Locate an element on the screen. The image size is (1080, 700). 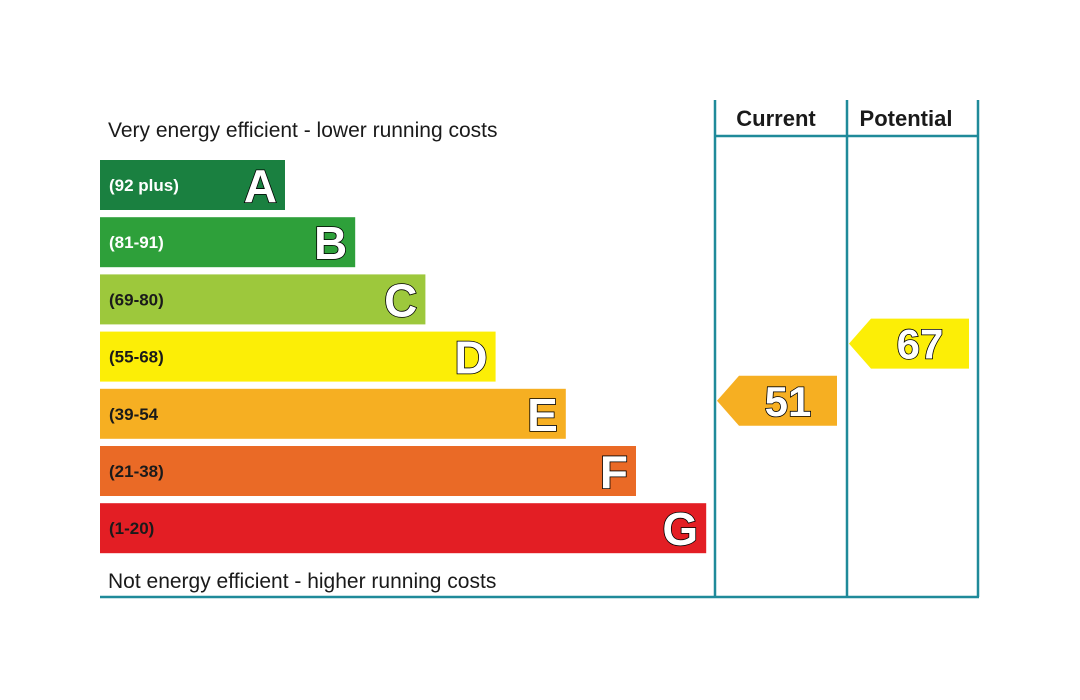
band-e-range: (39-54 is located at coordinates (134, 414).